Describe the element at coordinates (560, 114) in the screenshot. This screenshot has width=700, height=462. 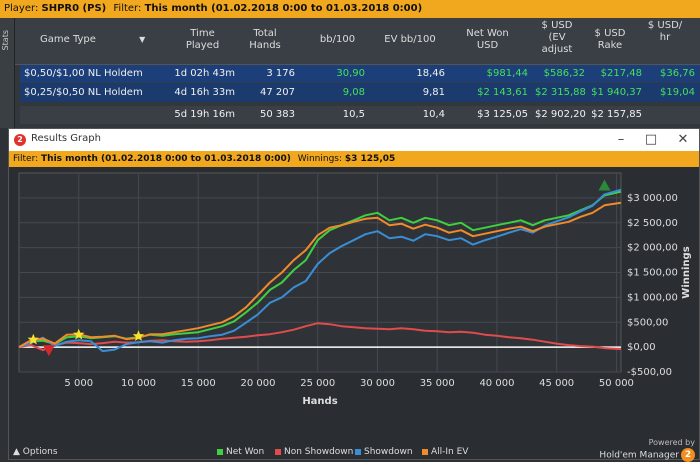
I see `total-ev: $2 902,20` at that location.